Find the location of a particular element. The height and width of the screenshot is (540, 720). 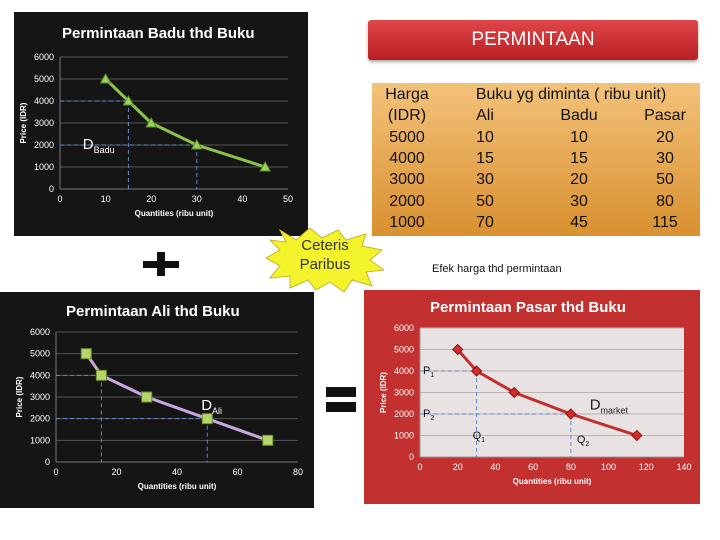

table-header-quantity: Buku yg diminta ( ribu unit) is located at coordinates (571, 95).